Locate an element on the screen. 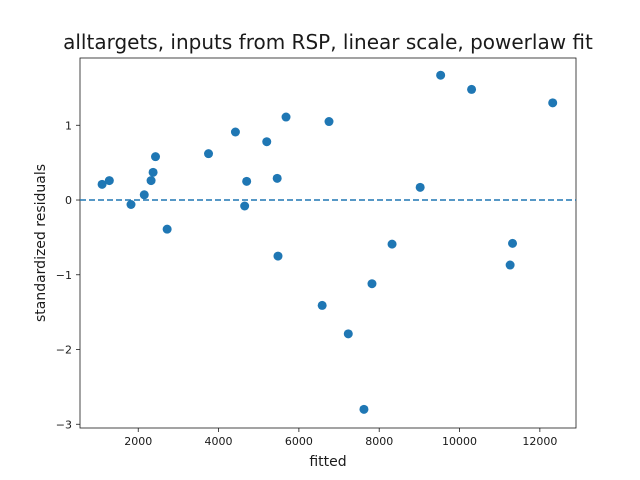 Image resolution: width=640 pixels, height=480 pixels. y-tick-label: 1 is located at coordinates (68, 125).